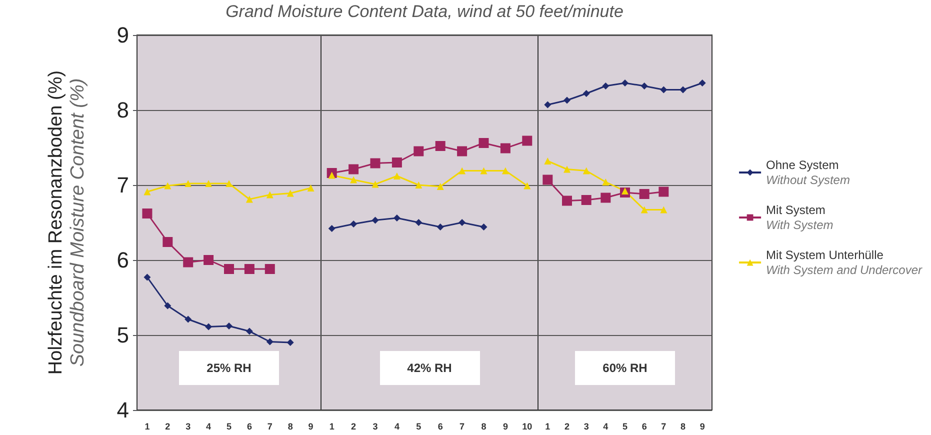 The height and width of the screenshot is (435, 931). What do you see at coordinates (122, 260) in the screenshot?
I see `y-tick-label: 6` at bounding box center [122, 260].